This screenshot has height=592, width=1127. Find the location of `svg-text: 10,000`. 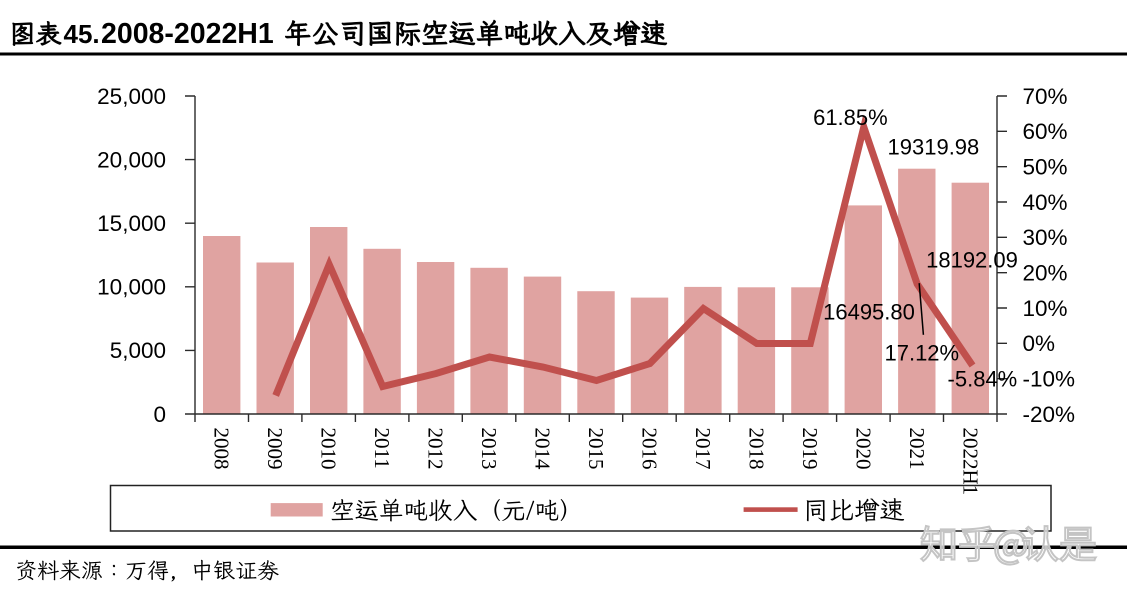

svg-text: 10,000 is located at coordinates (131, 287).